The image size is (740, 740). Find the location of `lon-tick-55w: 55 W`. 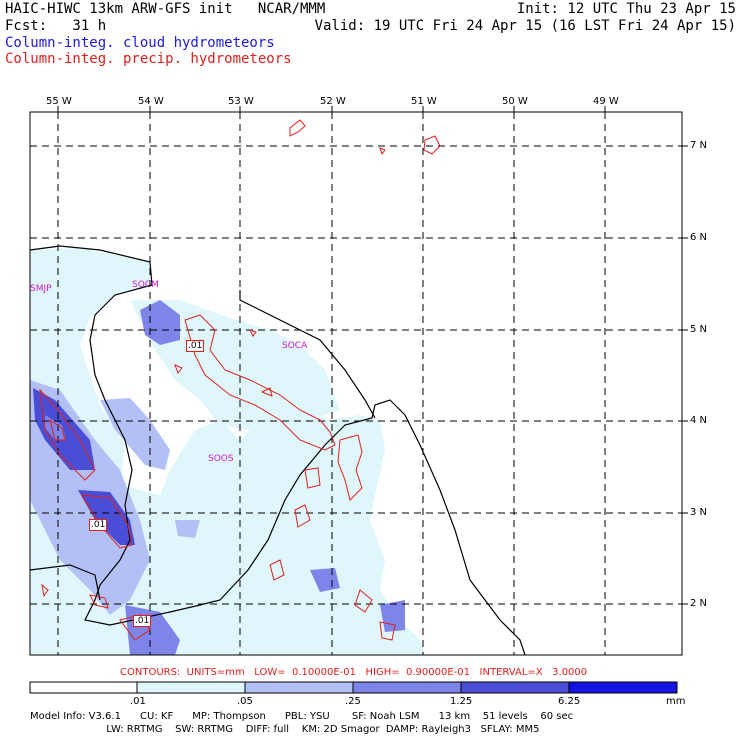

lon-tick-55w: 55 W is located at coordinates (59, 101).